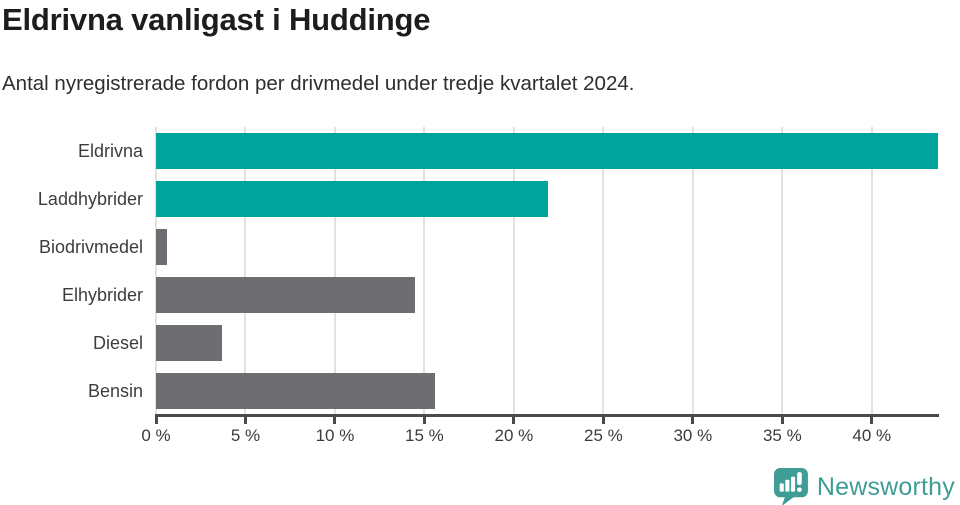 The image size is (960, 505). What do you see at coordinates (335, 435) in the screenshot?
I see `ticklabel-10: 10 %` at bounding box center [335, 435].